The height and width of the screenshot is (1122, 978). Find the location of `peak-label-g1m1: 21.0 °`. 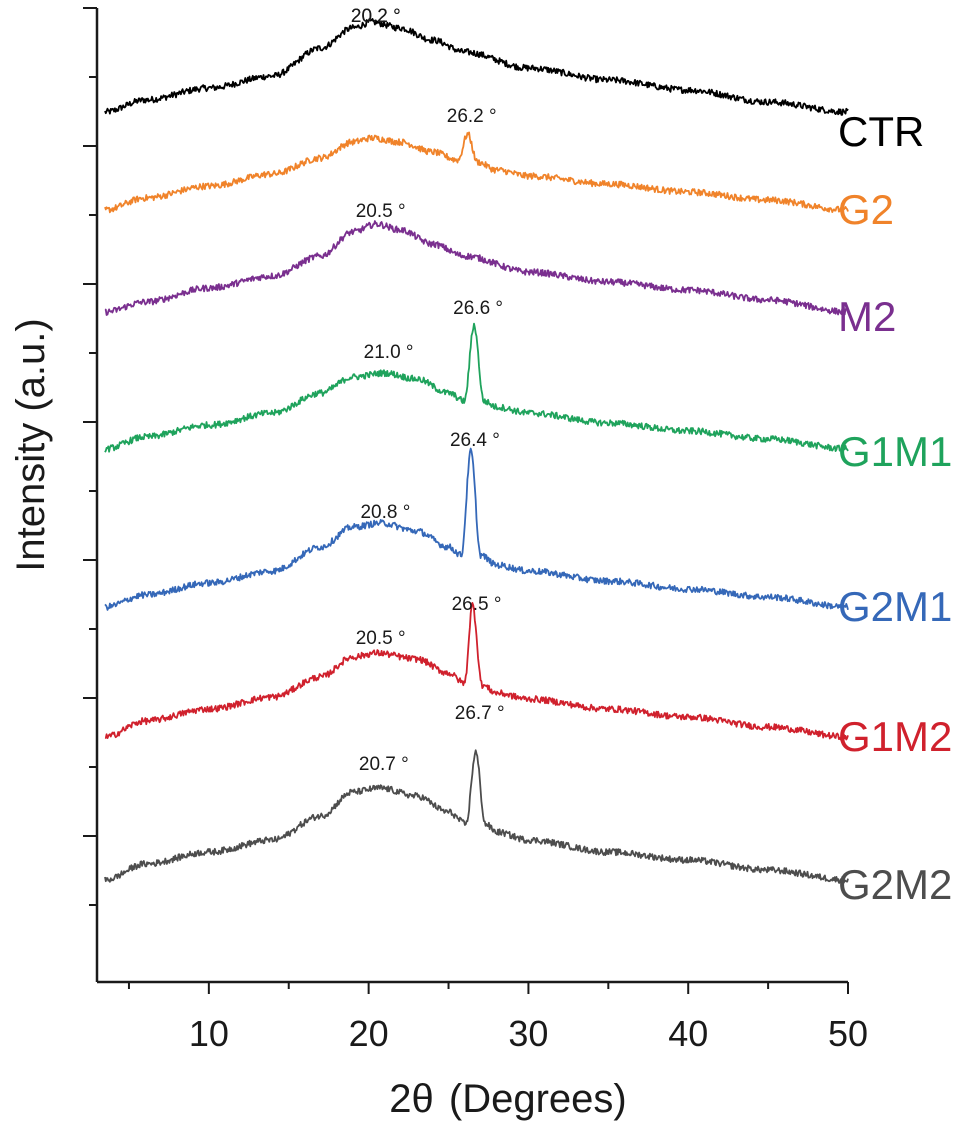

peak-label-g1m1: 21.0 ° is located at coordinates (389, 352).